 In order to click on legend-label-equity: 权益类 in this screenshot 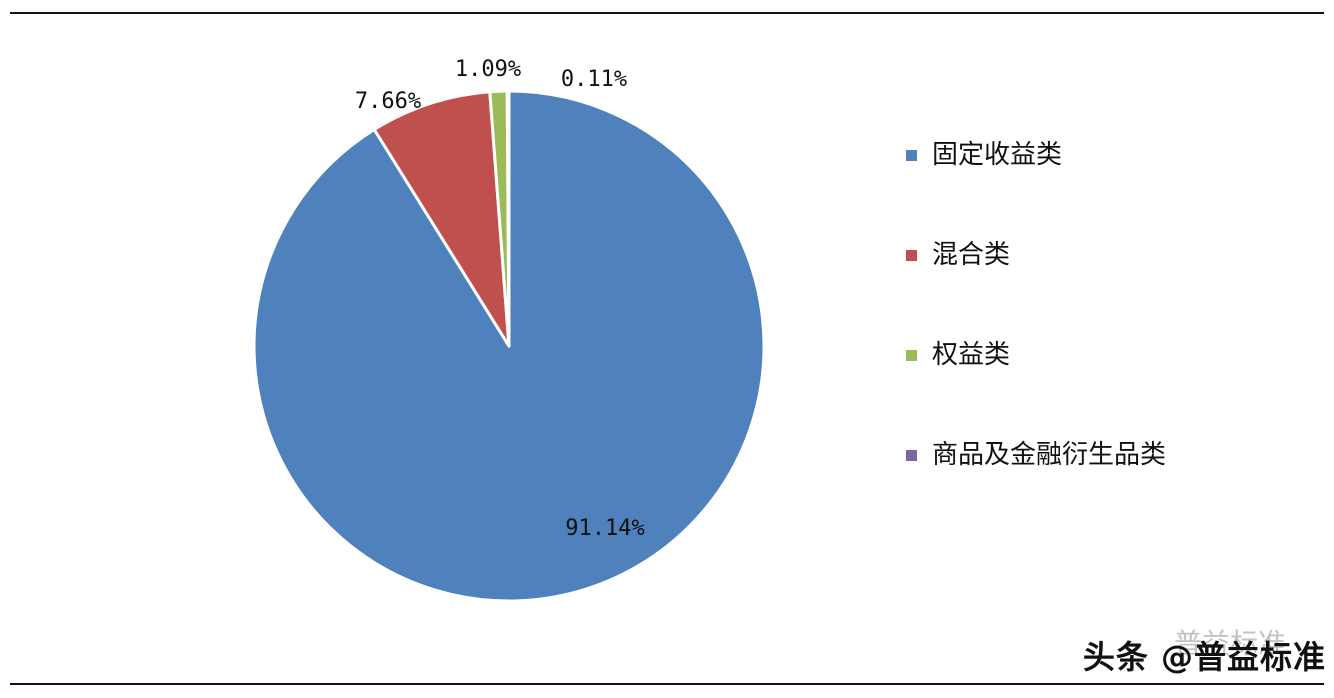, I will do `click(971, 355)`.